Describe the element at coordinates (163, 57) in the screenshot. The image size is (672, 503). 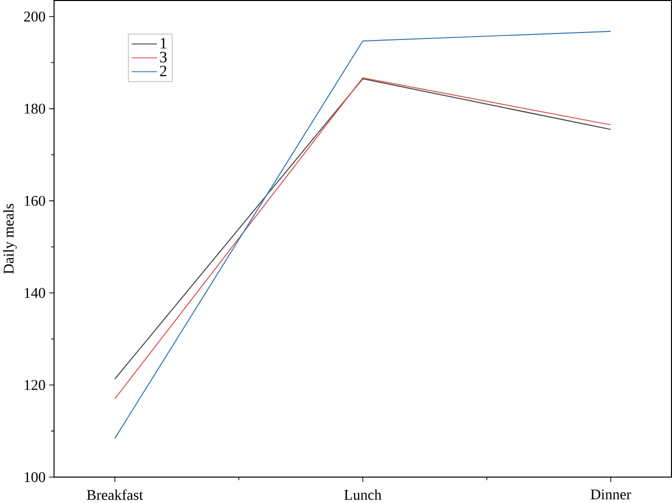
I see `legend-label: 3` at that location.